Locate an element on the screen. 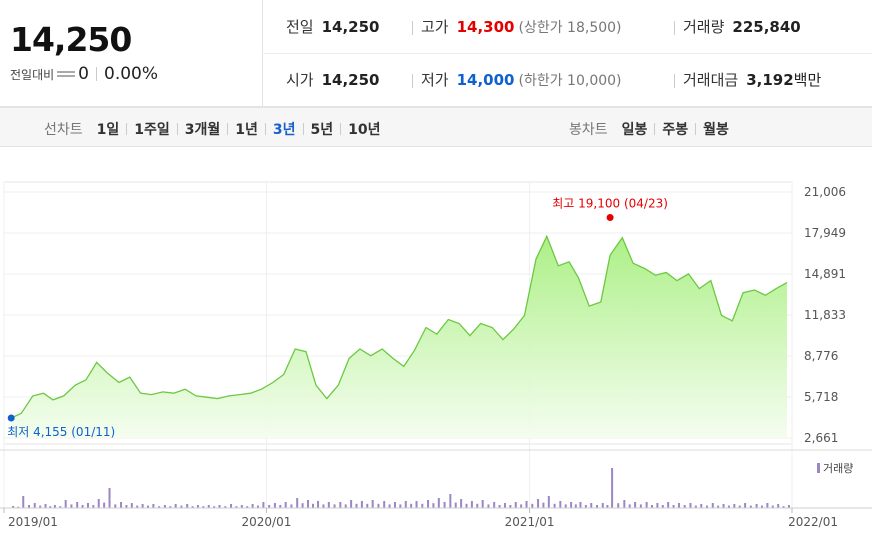  amount-unit: 백만 is located at coordinates (807, 80).